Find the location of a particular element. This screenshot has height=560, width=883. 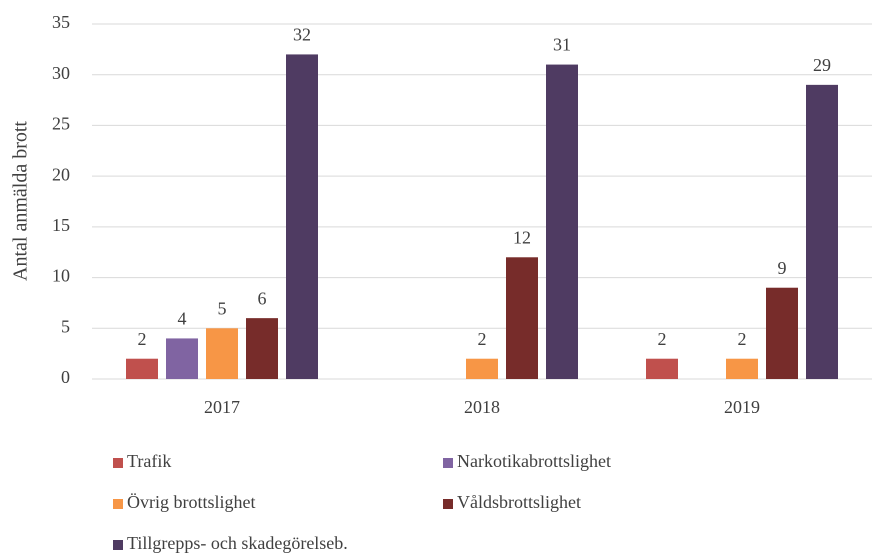

data-label: 32 is located at coordinates (302, 35).